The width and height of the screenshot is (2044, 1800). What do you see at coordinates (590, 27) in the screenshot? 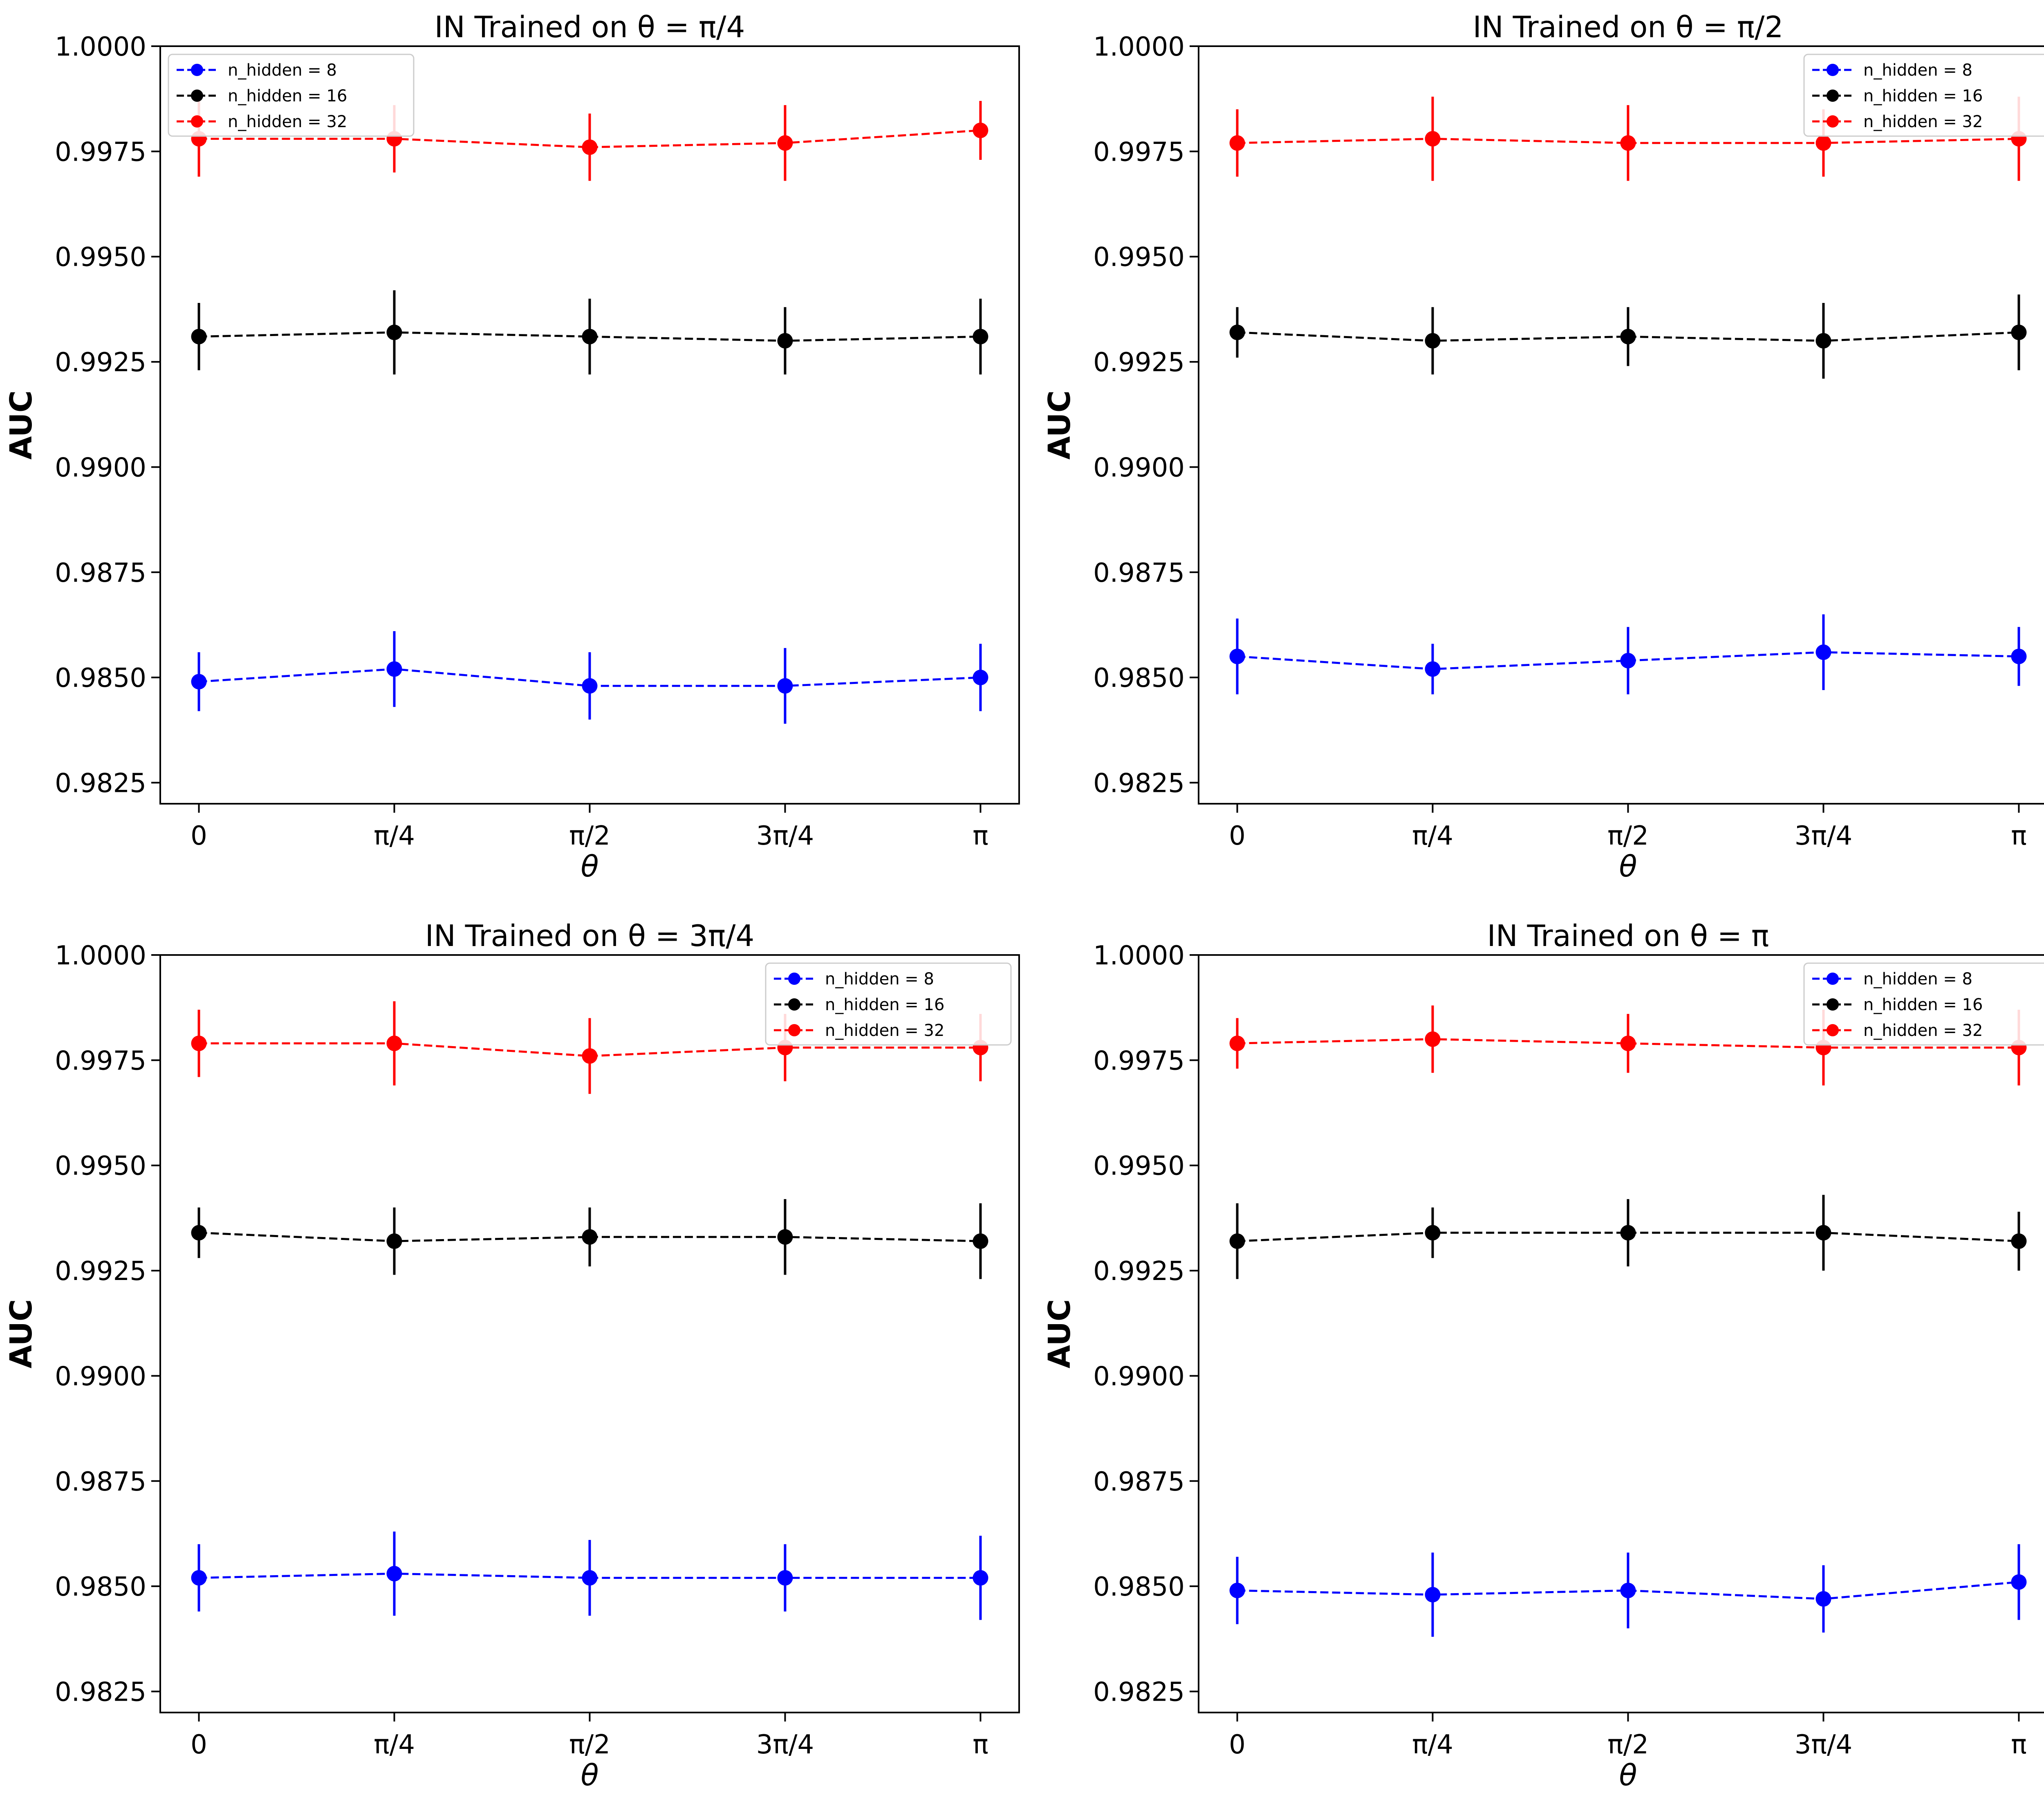
I see `panel-title: IN Trained on θ = π/4` at bounding box center [590, 27].